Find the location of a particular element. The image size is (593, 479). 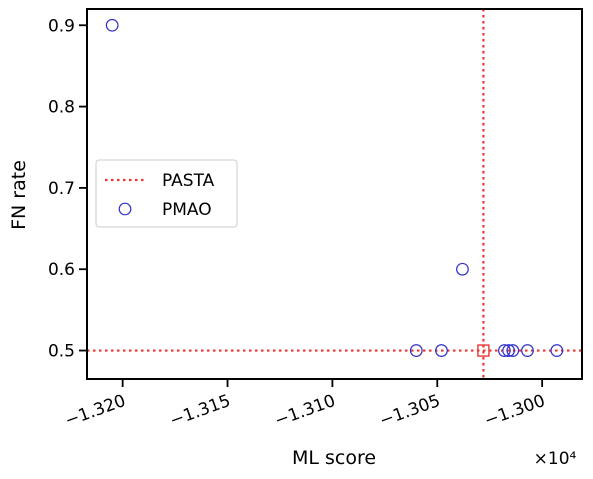

x-tick-label-0: −1.320 is located at coordinates (95, 411).